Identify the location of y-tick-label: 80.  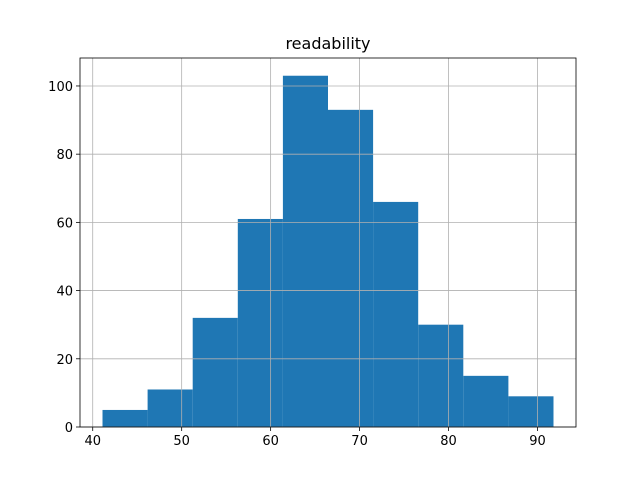
(64, 155).